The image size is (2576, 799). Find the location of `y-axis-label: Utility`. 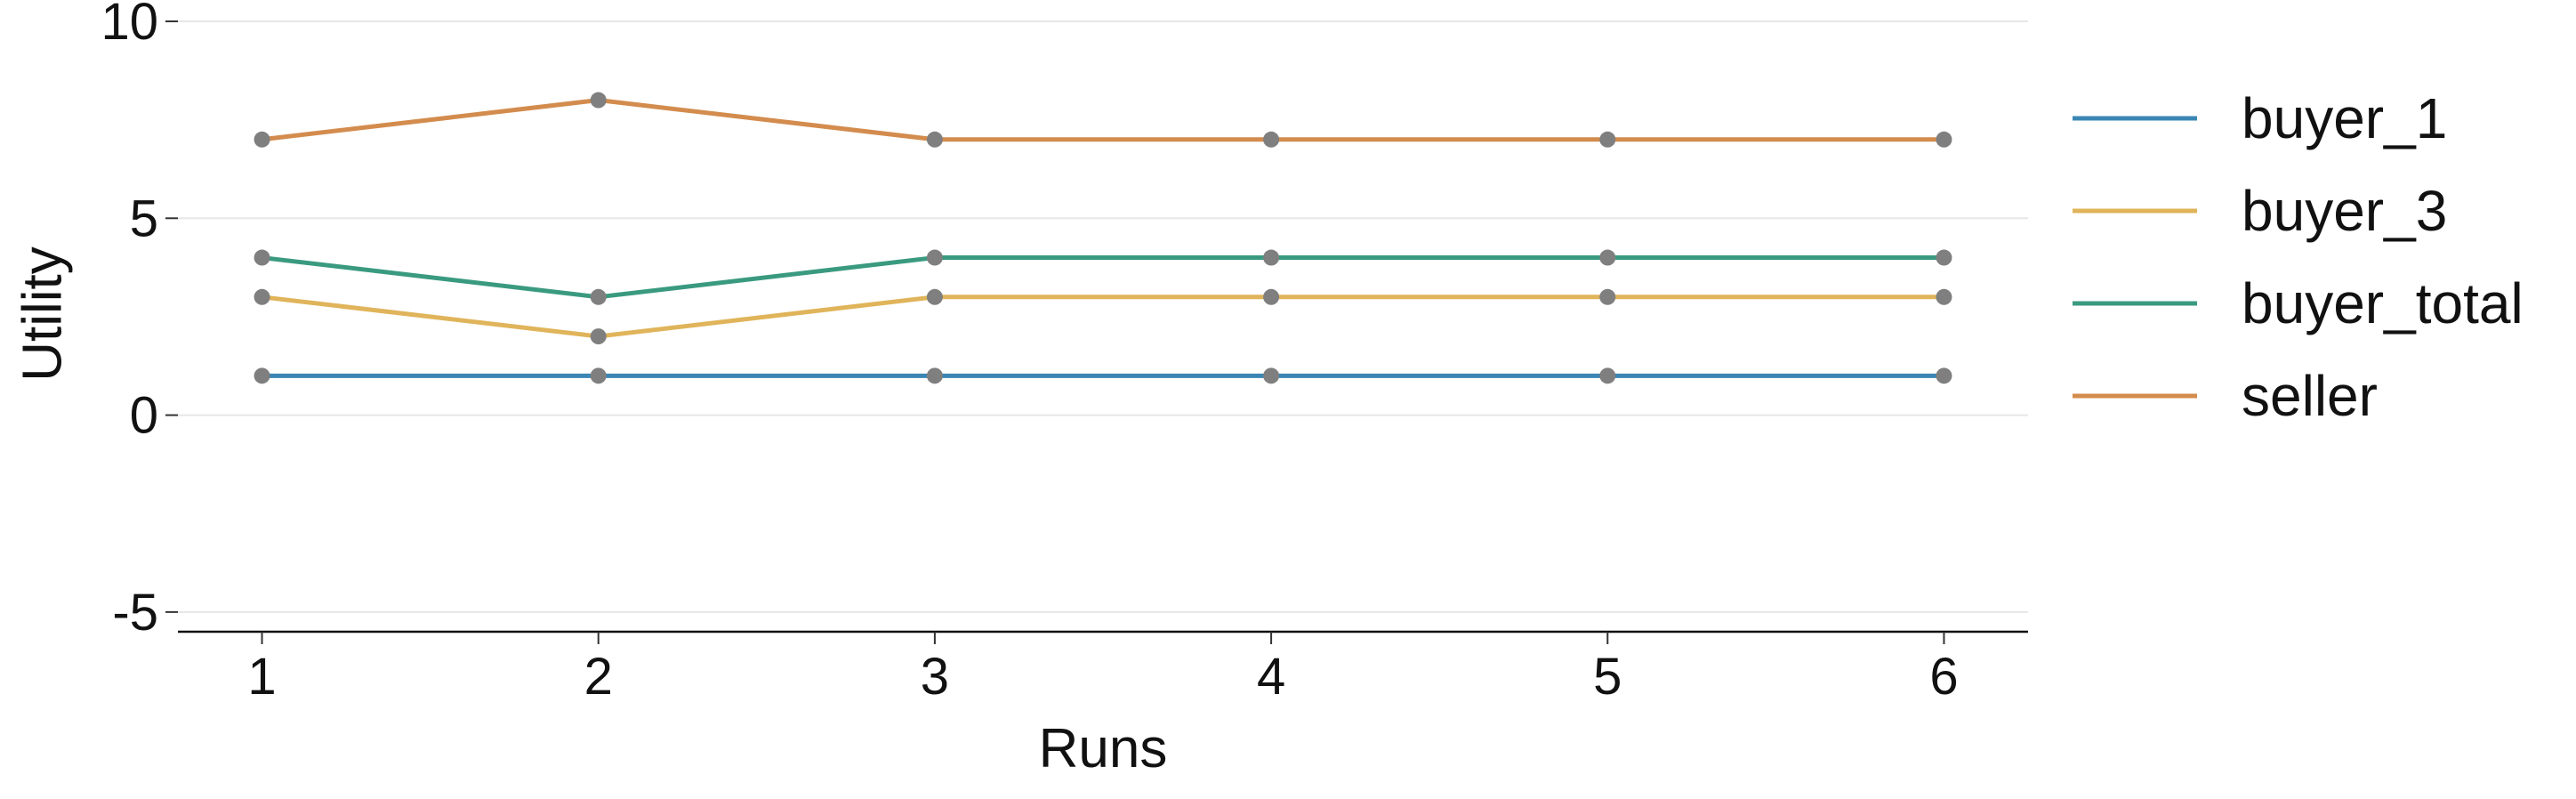

y-axis-label: Utility is located at coordinates (42, 314).